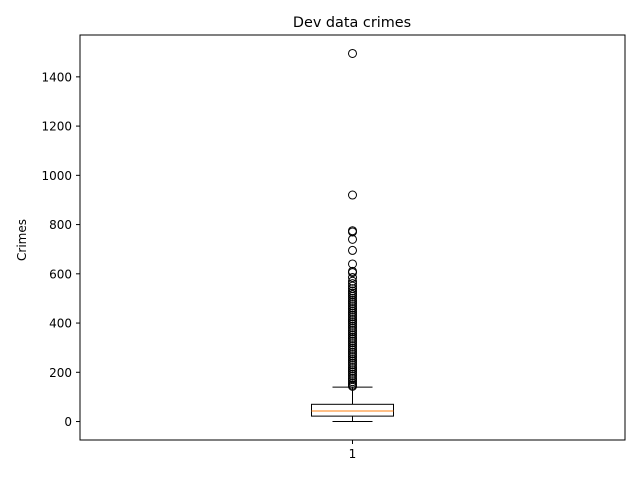 This screenshot has width=640, height=480. I want to click on y-axis-label: Crimes, so click(22, 240).